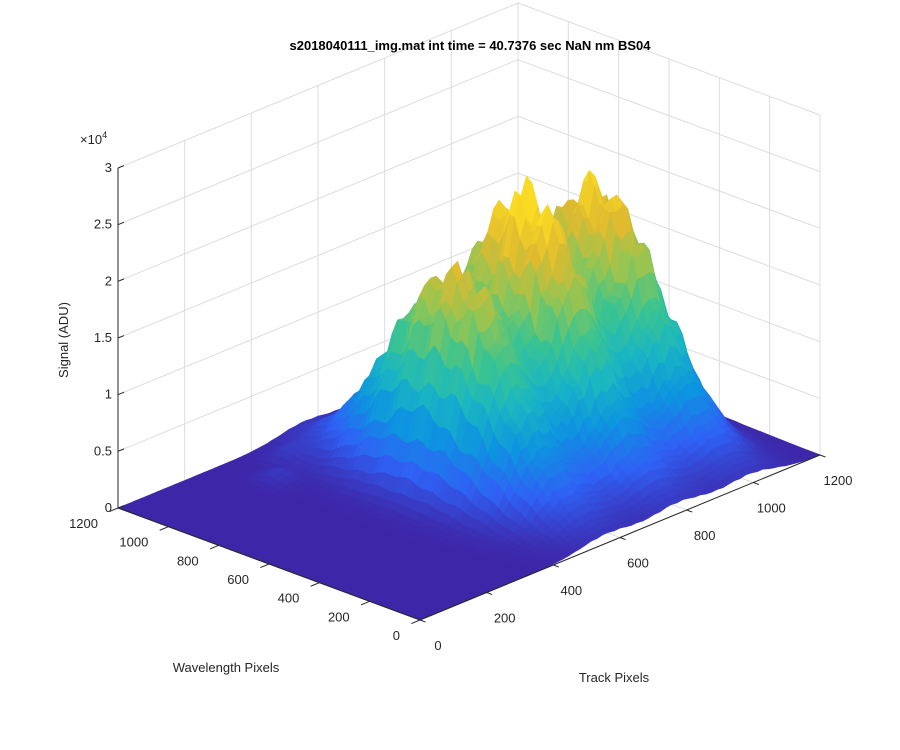 This screenshot has height=750, width=900. I want to click on z-tick-label: 1, so click(108, 394).